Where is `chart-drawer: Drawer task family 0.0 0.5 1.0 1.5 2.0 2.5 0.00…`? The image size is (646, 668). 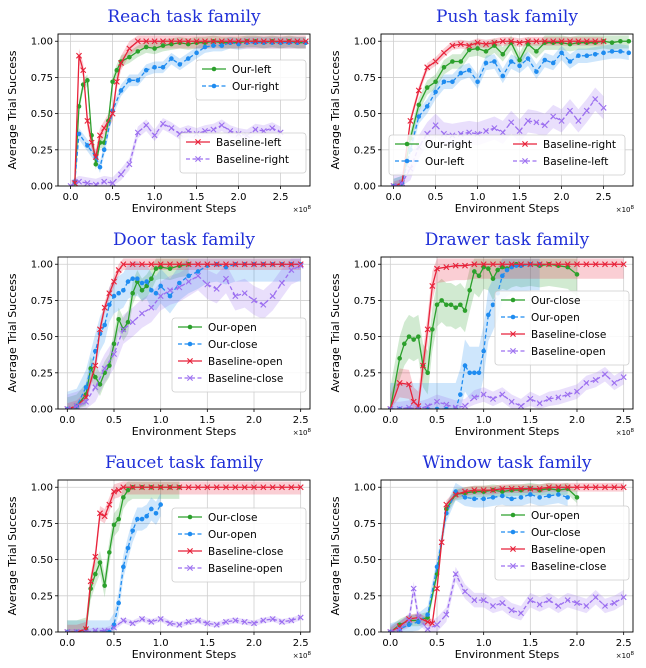 chart-drawer: Drawer task family 0.0 0.5 1.0 1.5 2.0 2.5 0.00… is located at coordinates (482, 334).